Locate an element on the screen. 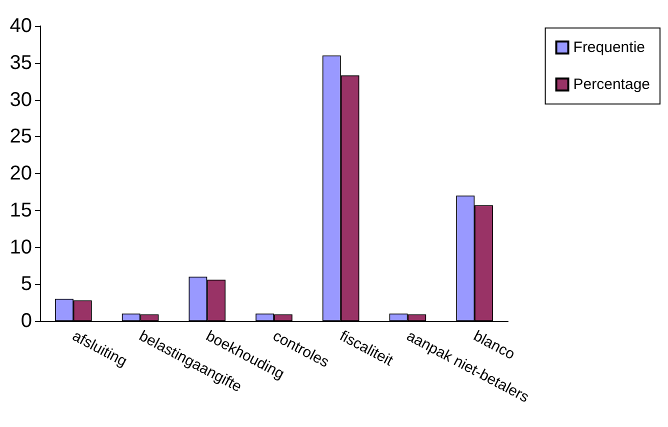 This screenshot has width=668, height=427. y-tick-label: 0 is located at coordinates (26, 321).